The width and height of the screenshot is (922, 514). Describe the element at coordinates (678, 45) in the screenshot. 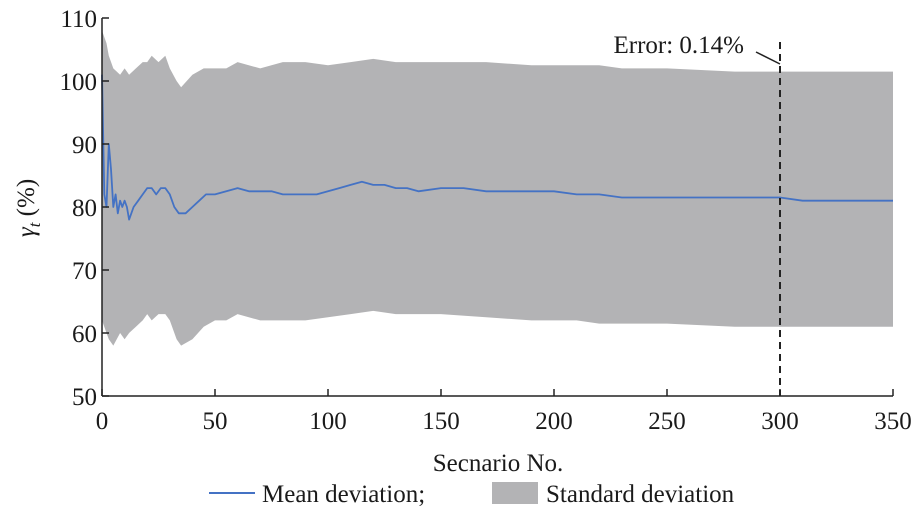

I see `error-annotation-label: Error: 0.14%` at that location.